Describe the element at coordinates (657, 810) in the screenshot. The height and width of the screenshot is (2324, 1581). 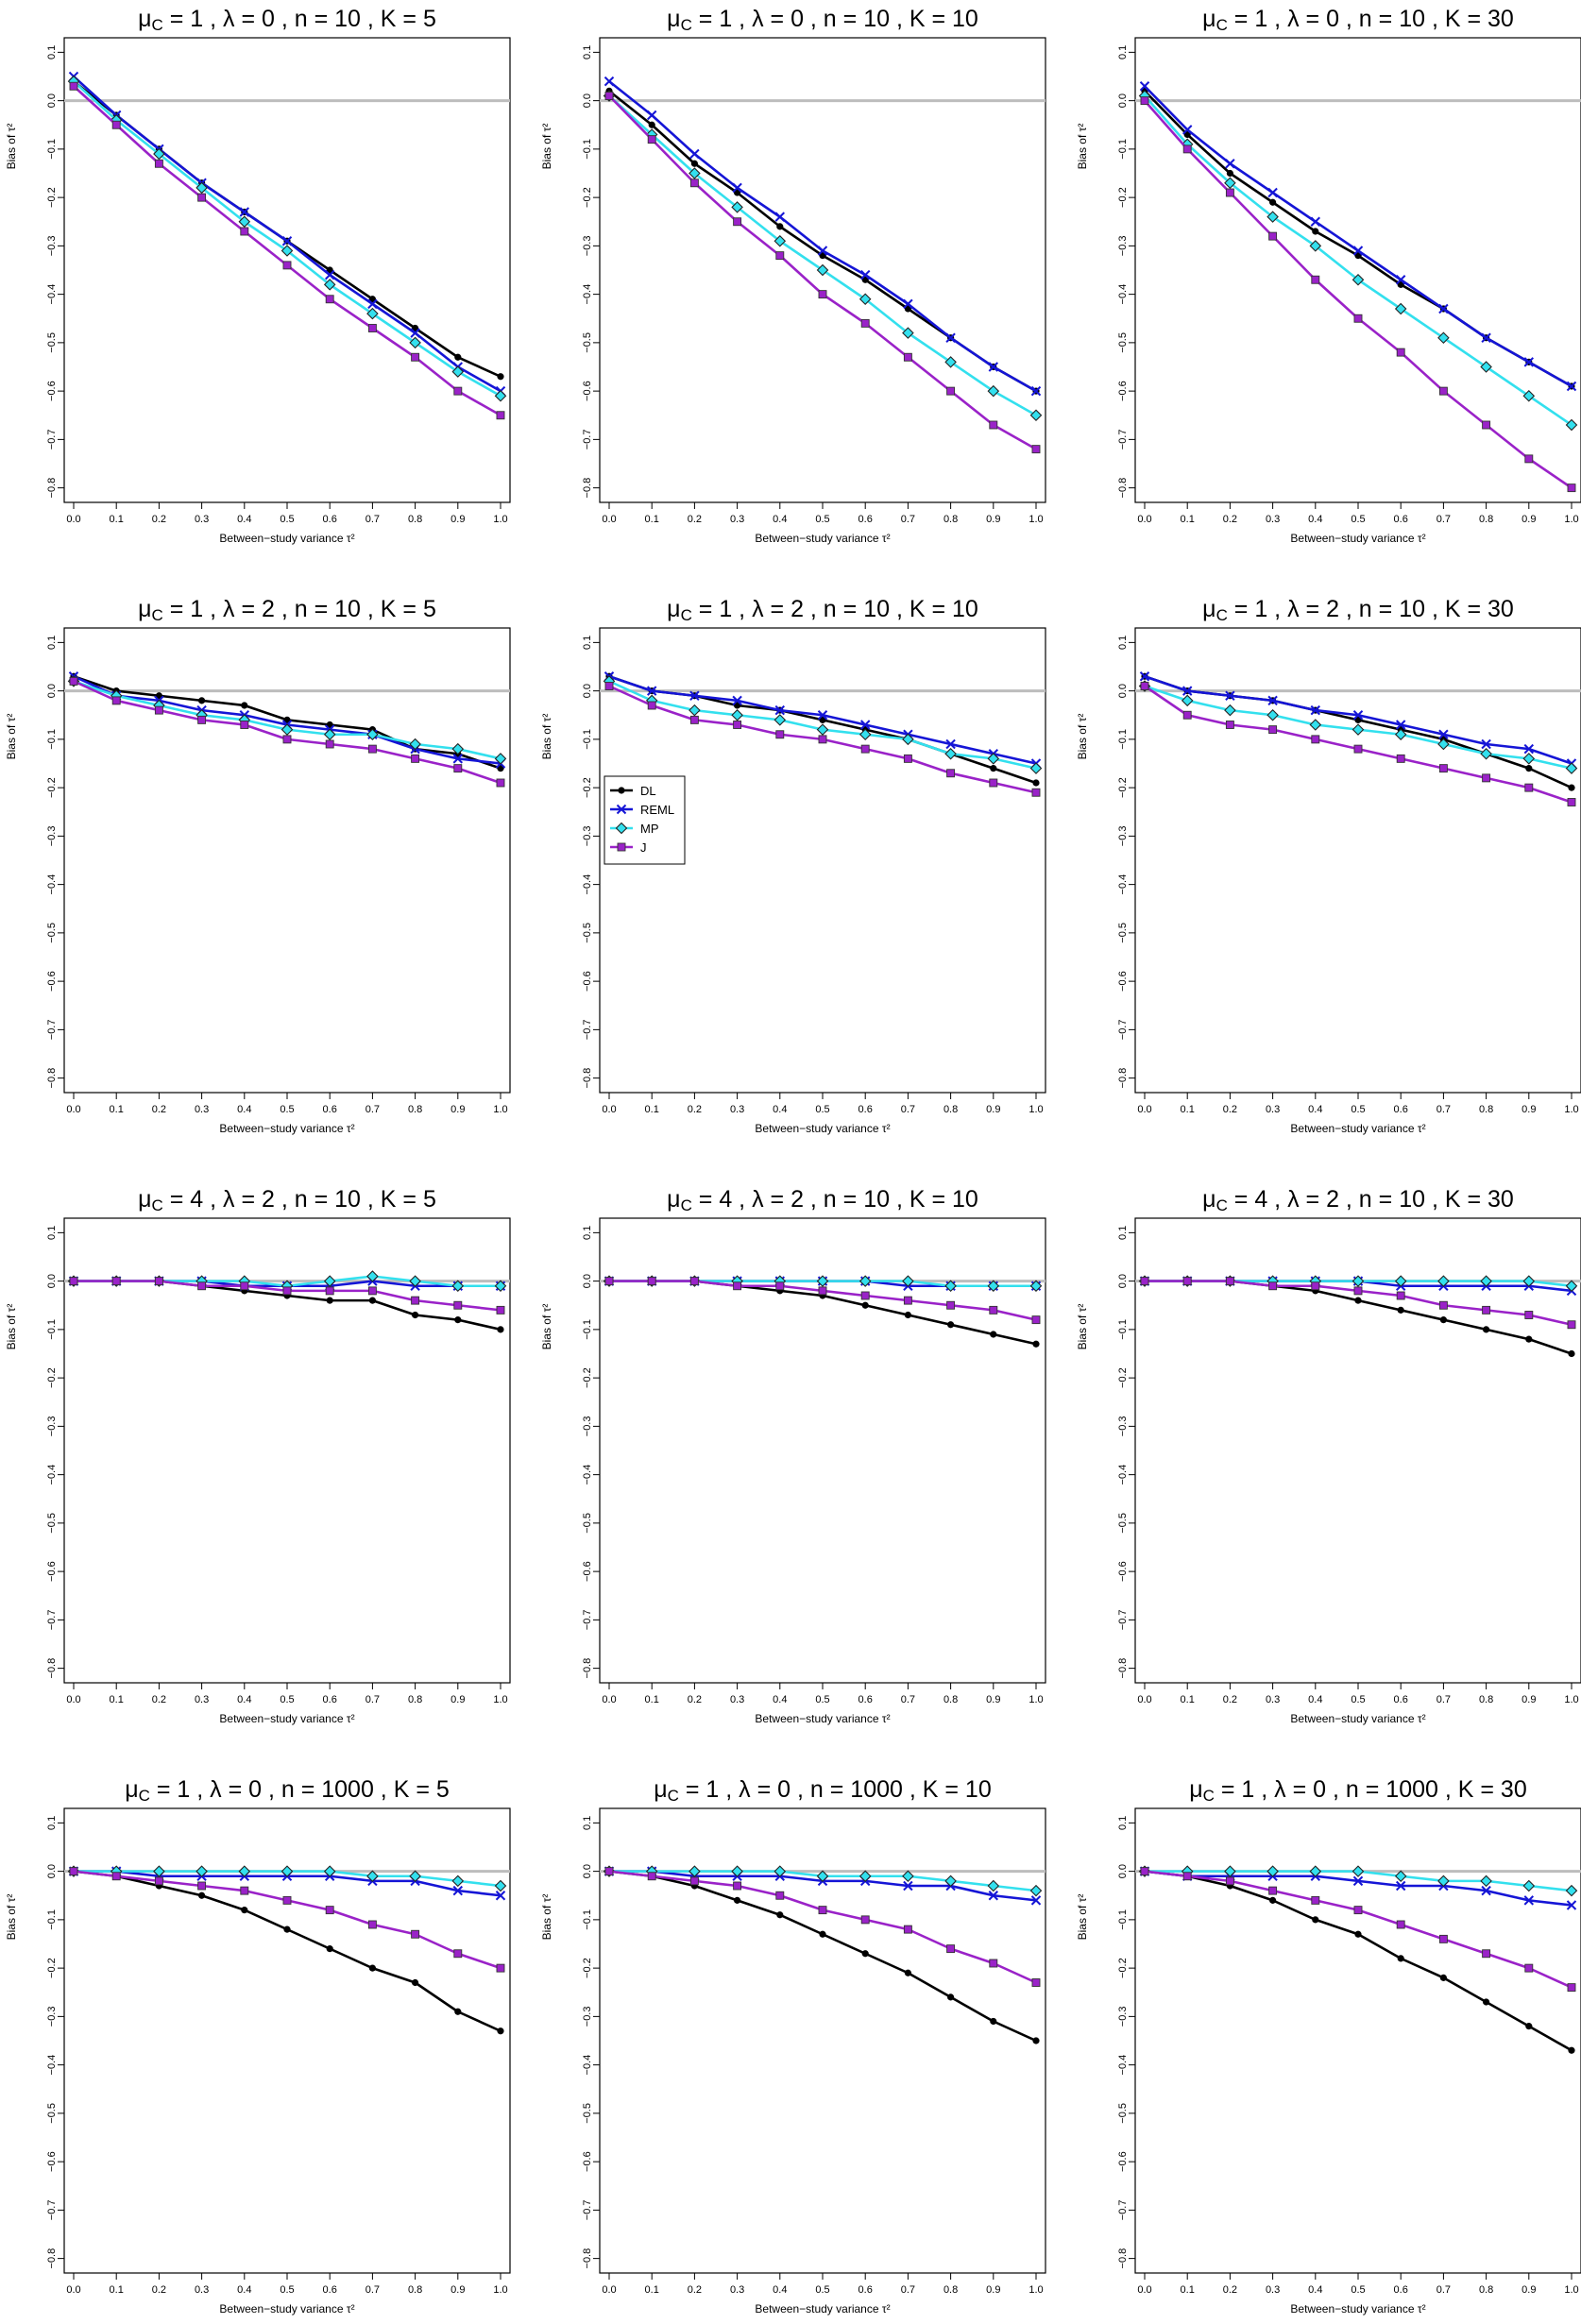
I see `legend-label-reml: REML` at that location.